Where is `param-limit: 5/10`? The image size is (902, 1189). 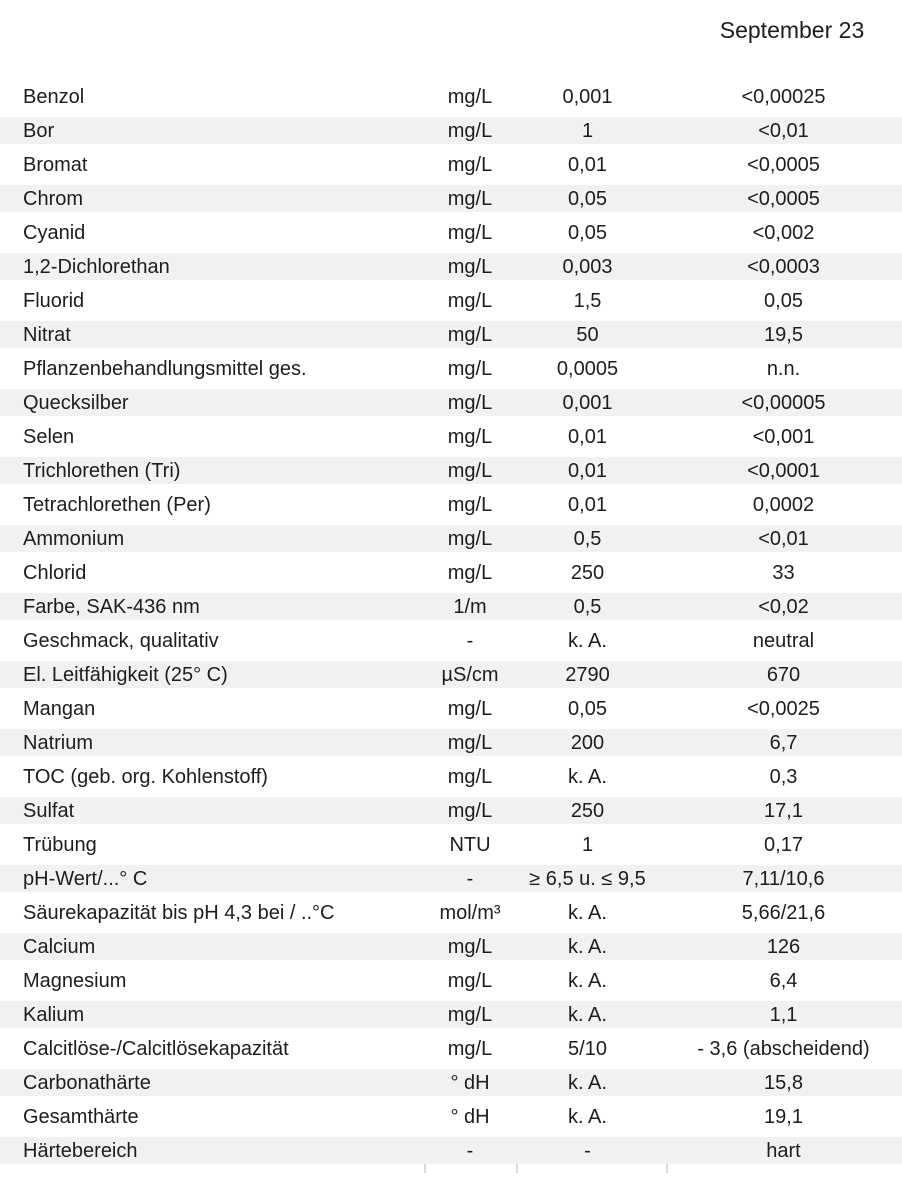 param-limit: 5/10 is located at coordinates (587, 1048).